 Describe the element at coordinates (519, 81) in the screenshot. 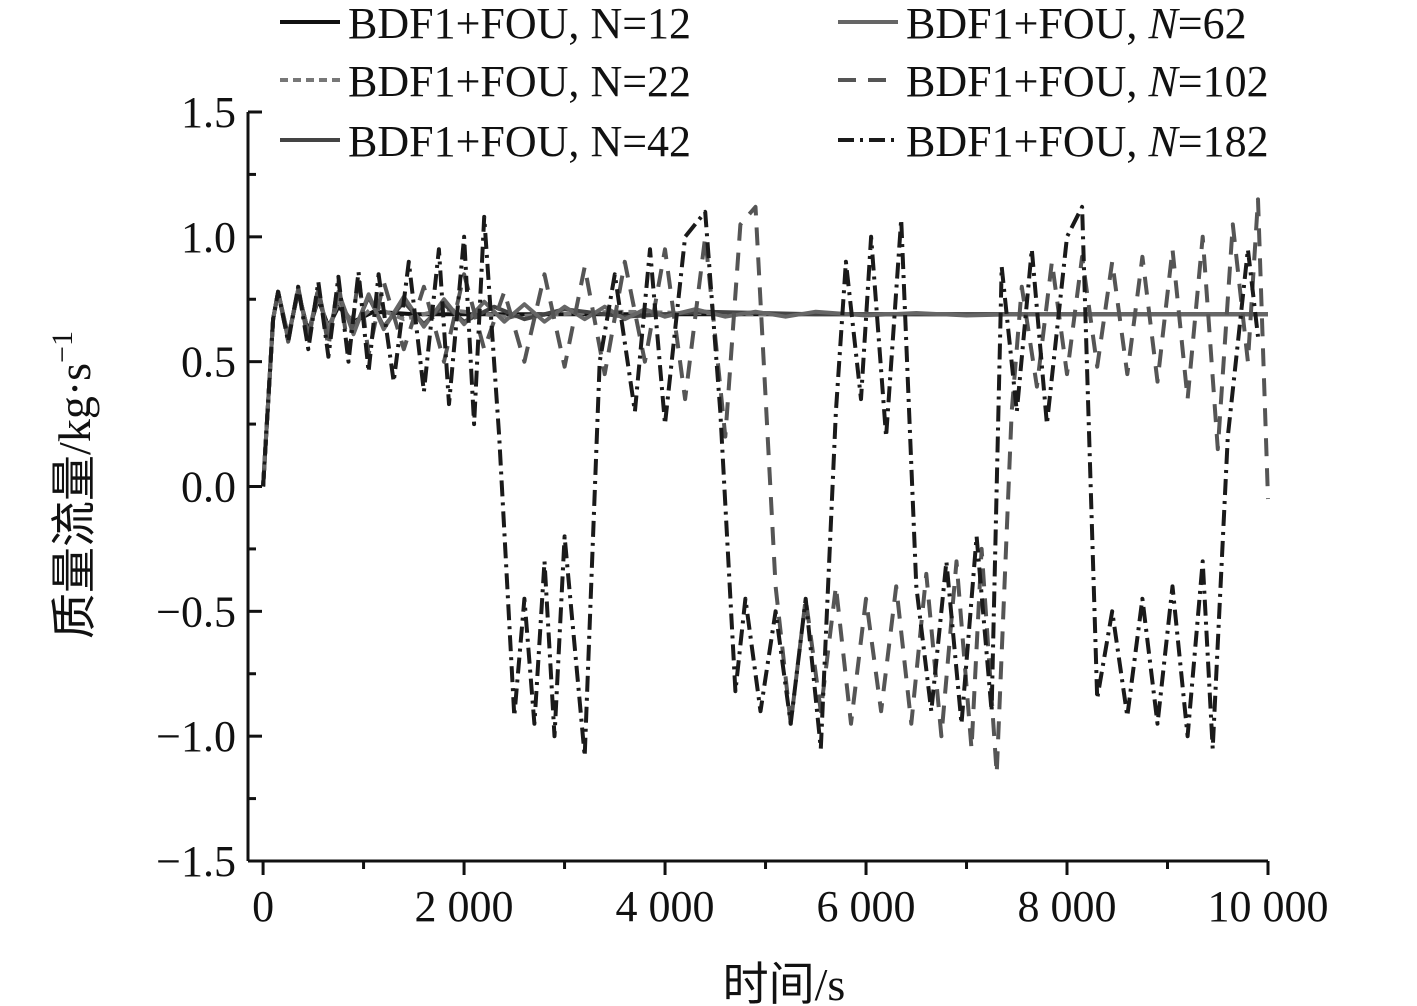

I see `legend-label-2: BDF1+FOU, N=22` at that location.